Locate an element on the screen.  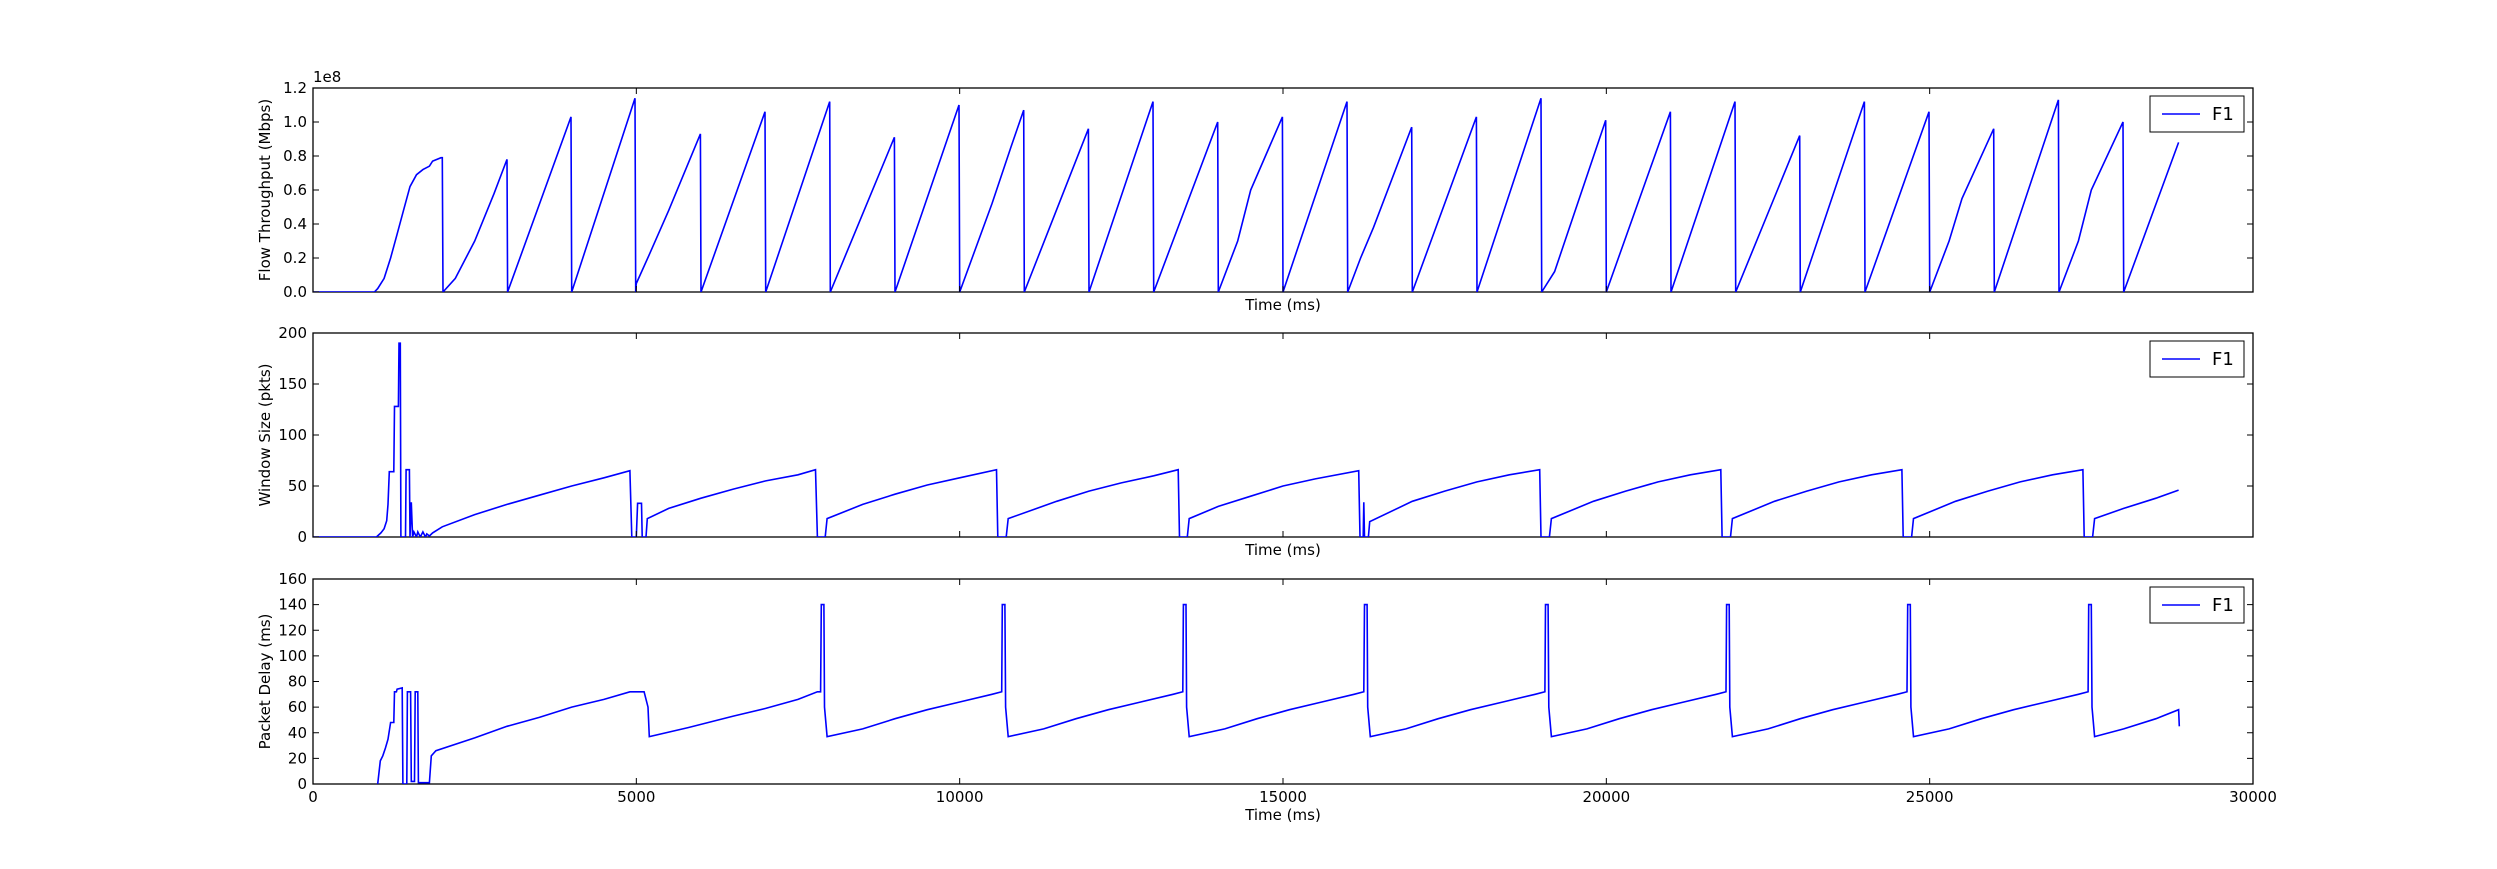
packet-delay-ytick-label: 20 is located at coordinates (297, 758).